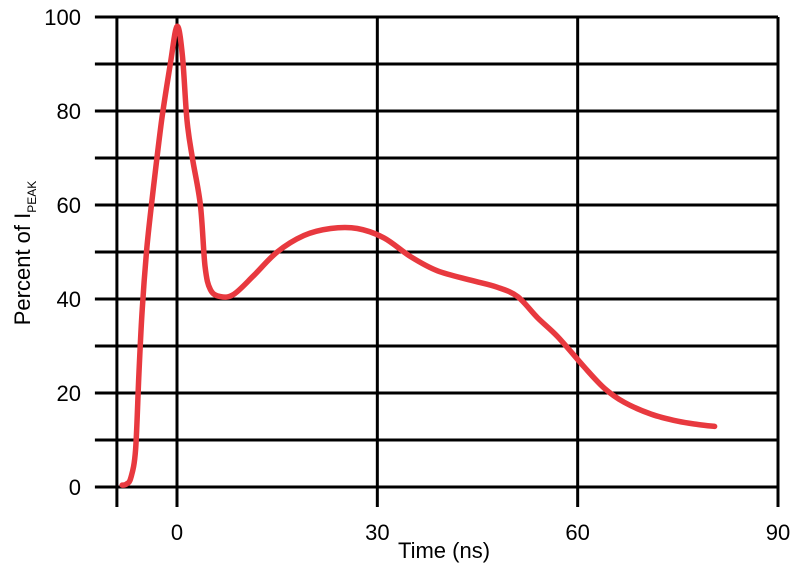 The image size is (801, 573). What do you see at coordinates (377, 532) in the screenshot?
I see `x-tick-label: 30` at bounding box center [377, 532].